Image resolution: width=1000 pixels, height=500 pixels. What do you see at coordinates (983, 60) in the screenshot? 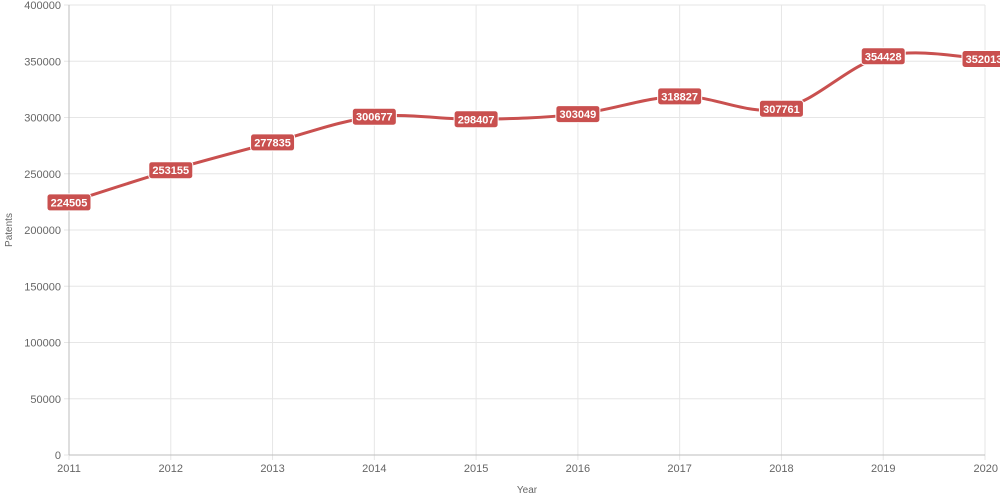
I see `data-label-text: 352013` at bounding box center [983, 60].